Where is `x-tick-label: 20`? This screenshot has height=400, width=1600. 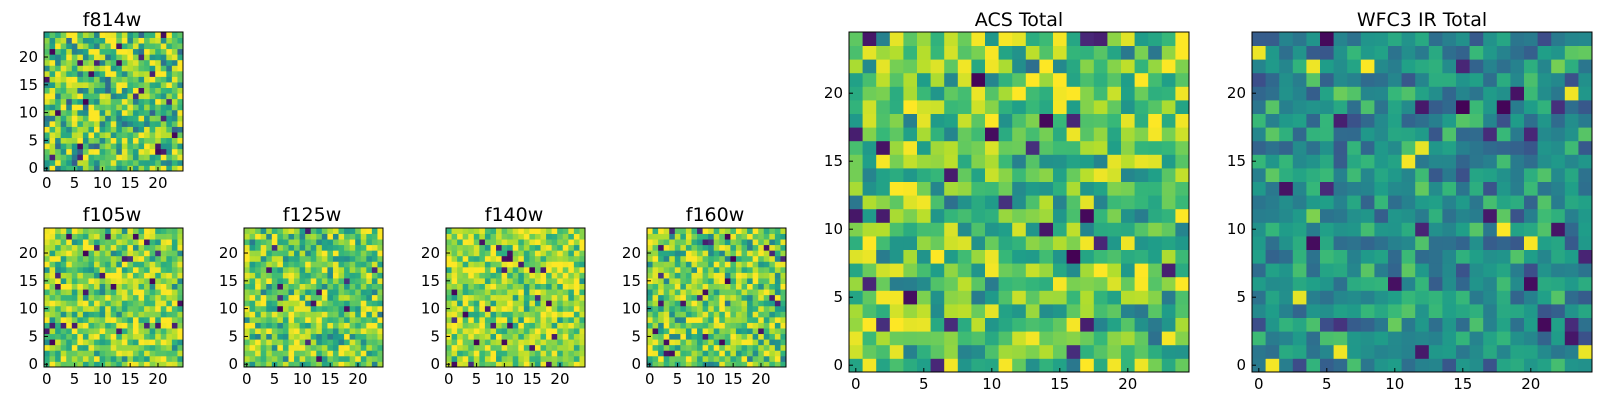
x-tick-label: 20 is located at coordinates (157, 183).